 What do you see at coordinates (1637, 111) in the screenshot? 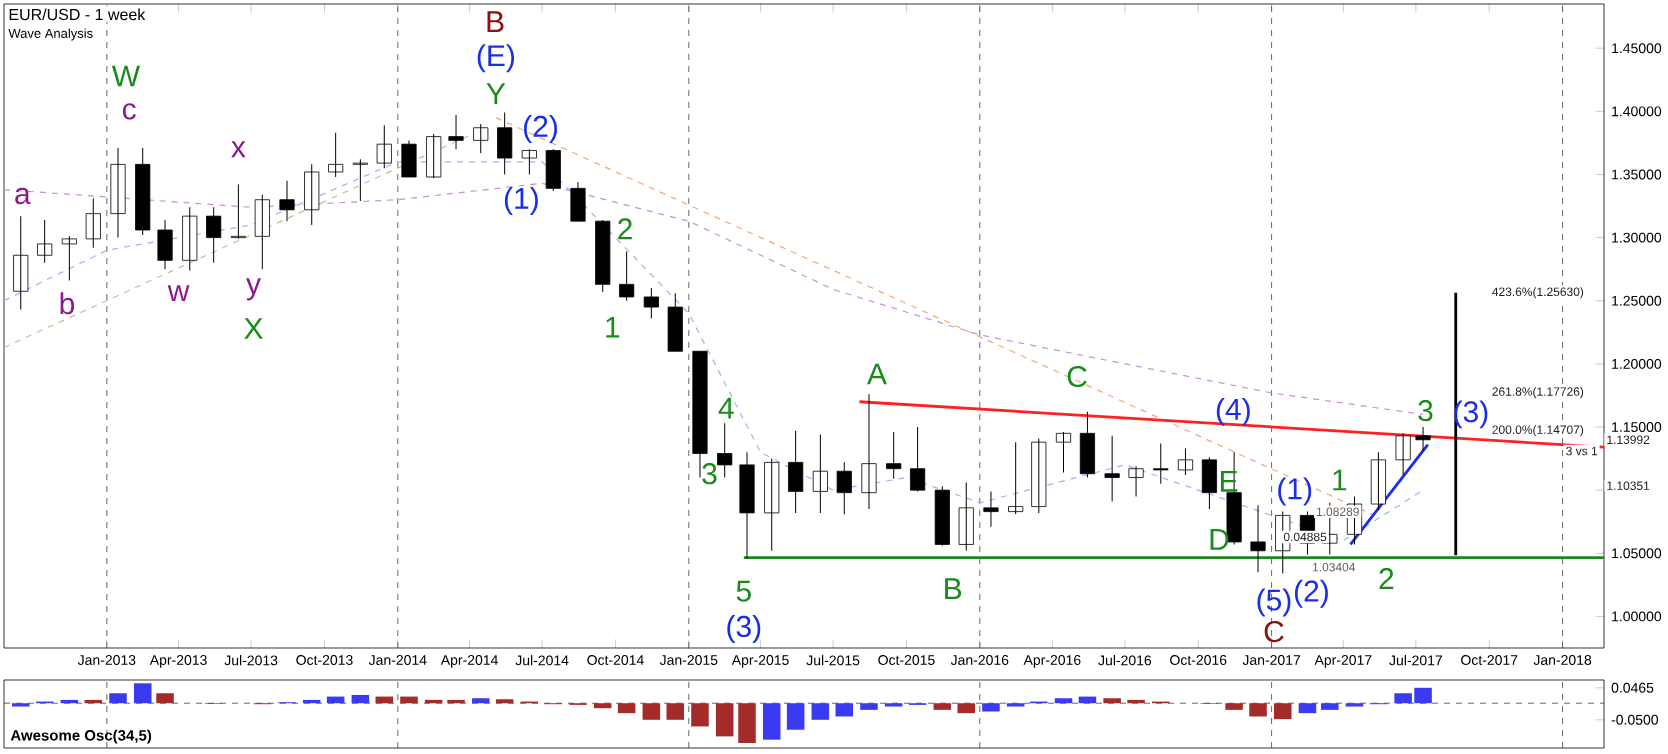
I see `y-tick-label: 1.40000` at bounding box center [1637, 111].